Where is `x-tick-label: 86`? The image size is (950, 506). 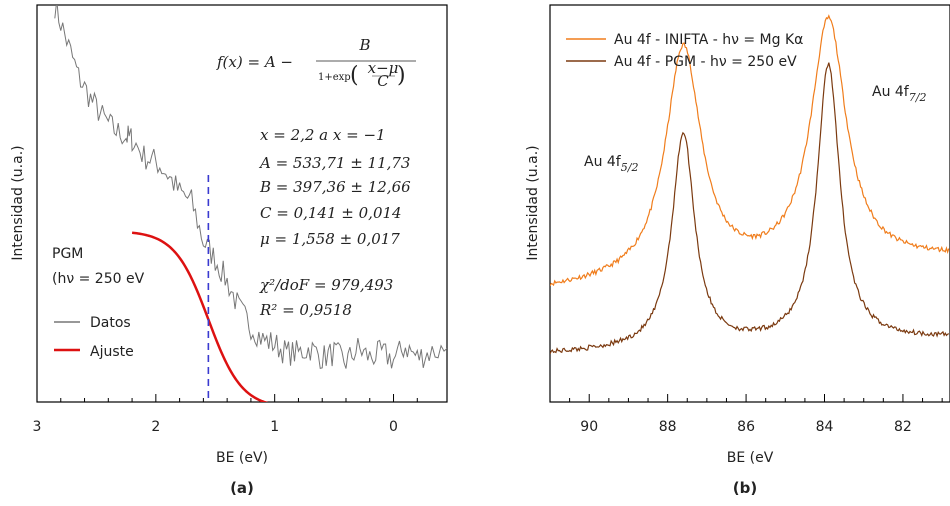 x-tick-label: 86 is located at coordinates (746, 427).